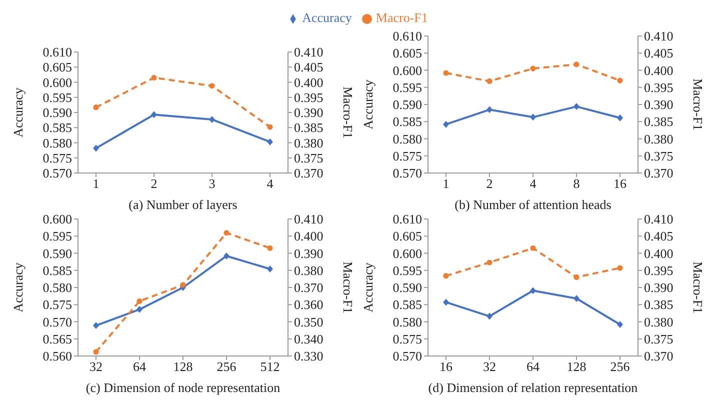  Describe the element at coordinates (327, 17) in the screenshot. I see `legend-label: Accuracy` at that location.